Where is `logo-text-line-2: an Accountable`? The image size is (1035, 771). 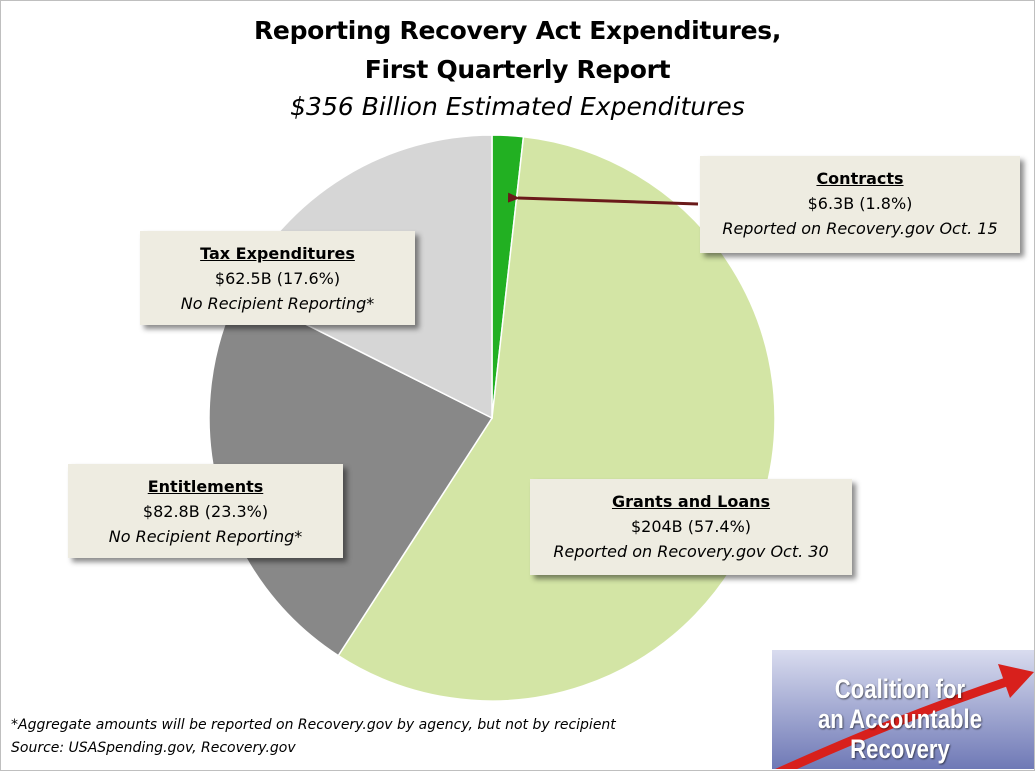 logo-text-line-2: an Accountable is located at coordinates (900, 719).